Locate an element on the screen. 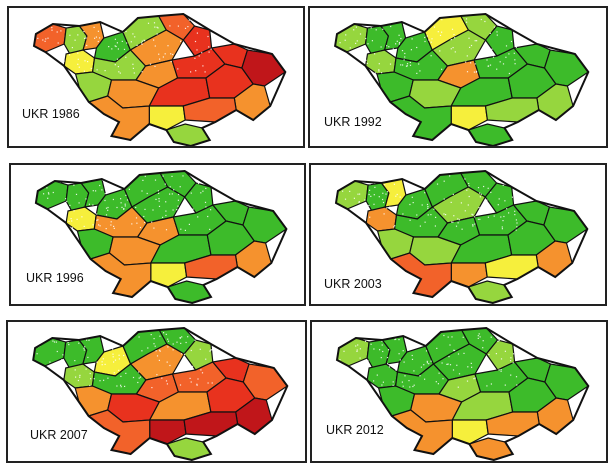 The image size is (613, 468). panel-label-1986: UKR 1986 is located at coordinates (51, 114).